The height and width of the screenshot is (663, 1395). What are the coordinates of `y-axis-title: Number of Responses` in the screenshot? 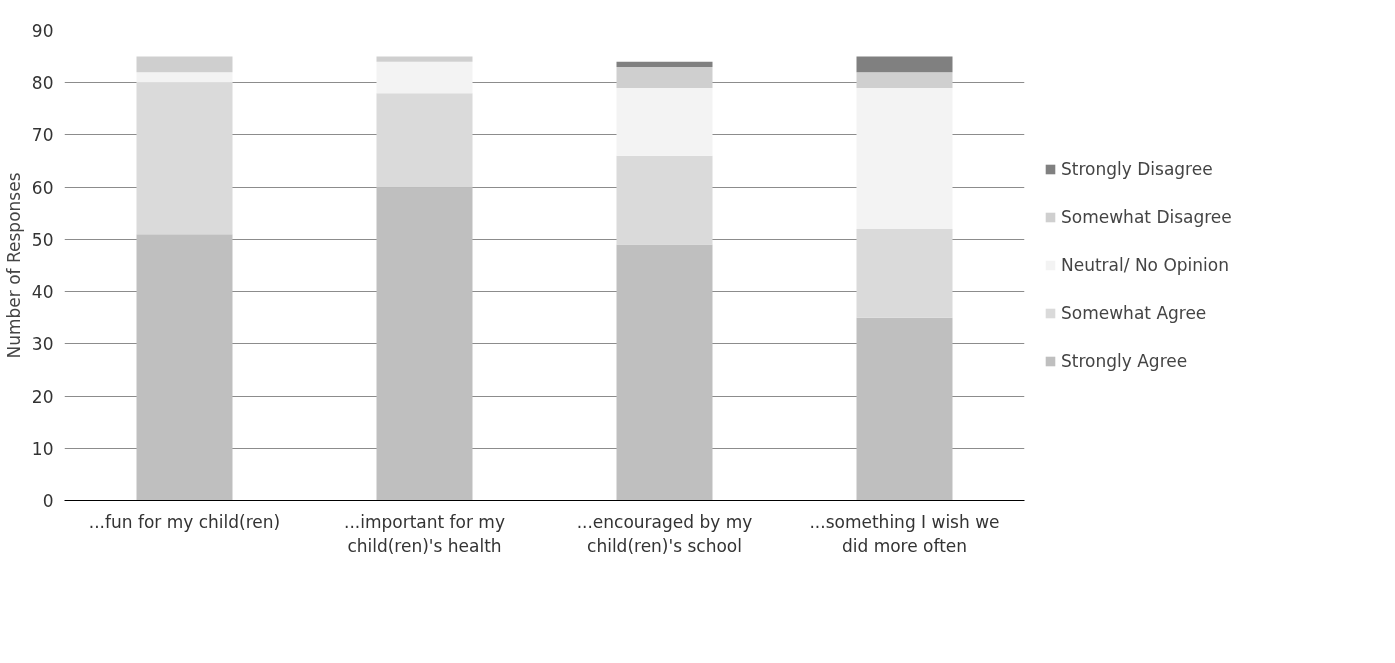 It's located at (13, 265).